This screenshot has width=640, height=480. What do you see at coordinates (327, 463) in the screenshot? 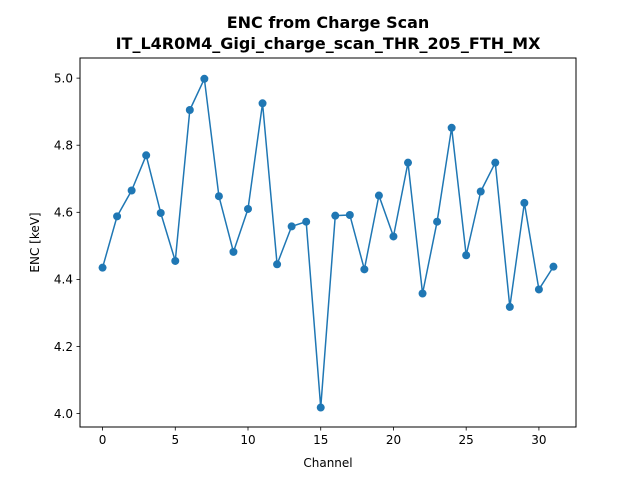
I see `x-axis-label: Channel` at bounding box center [327, 463].